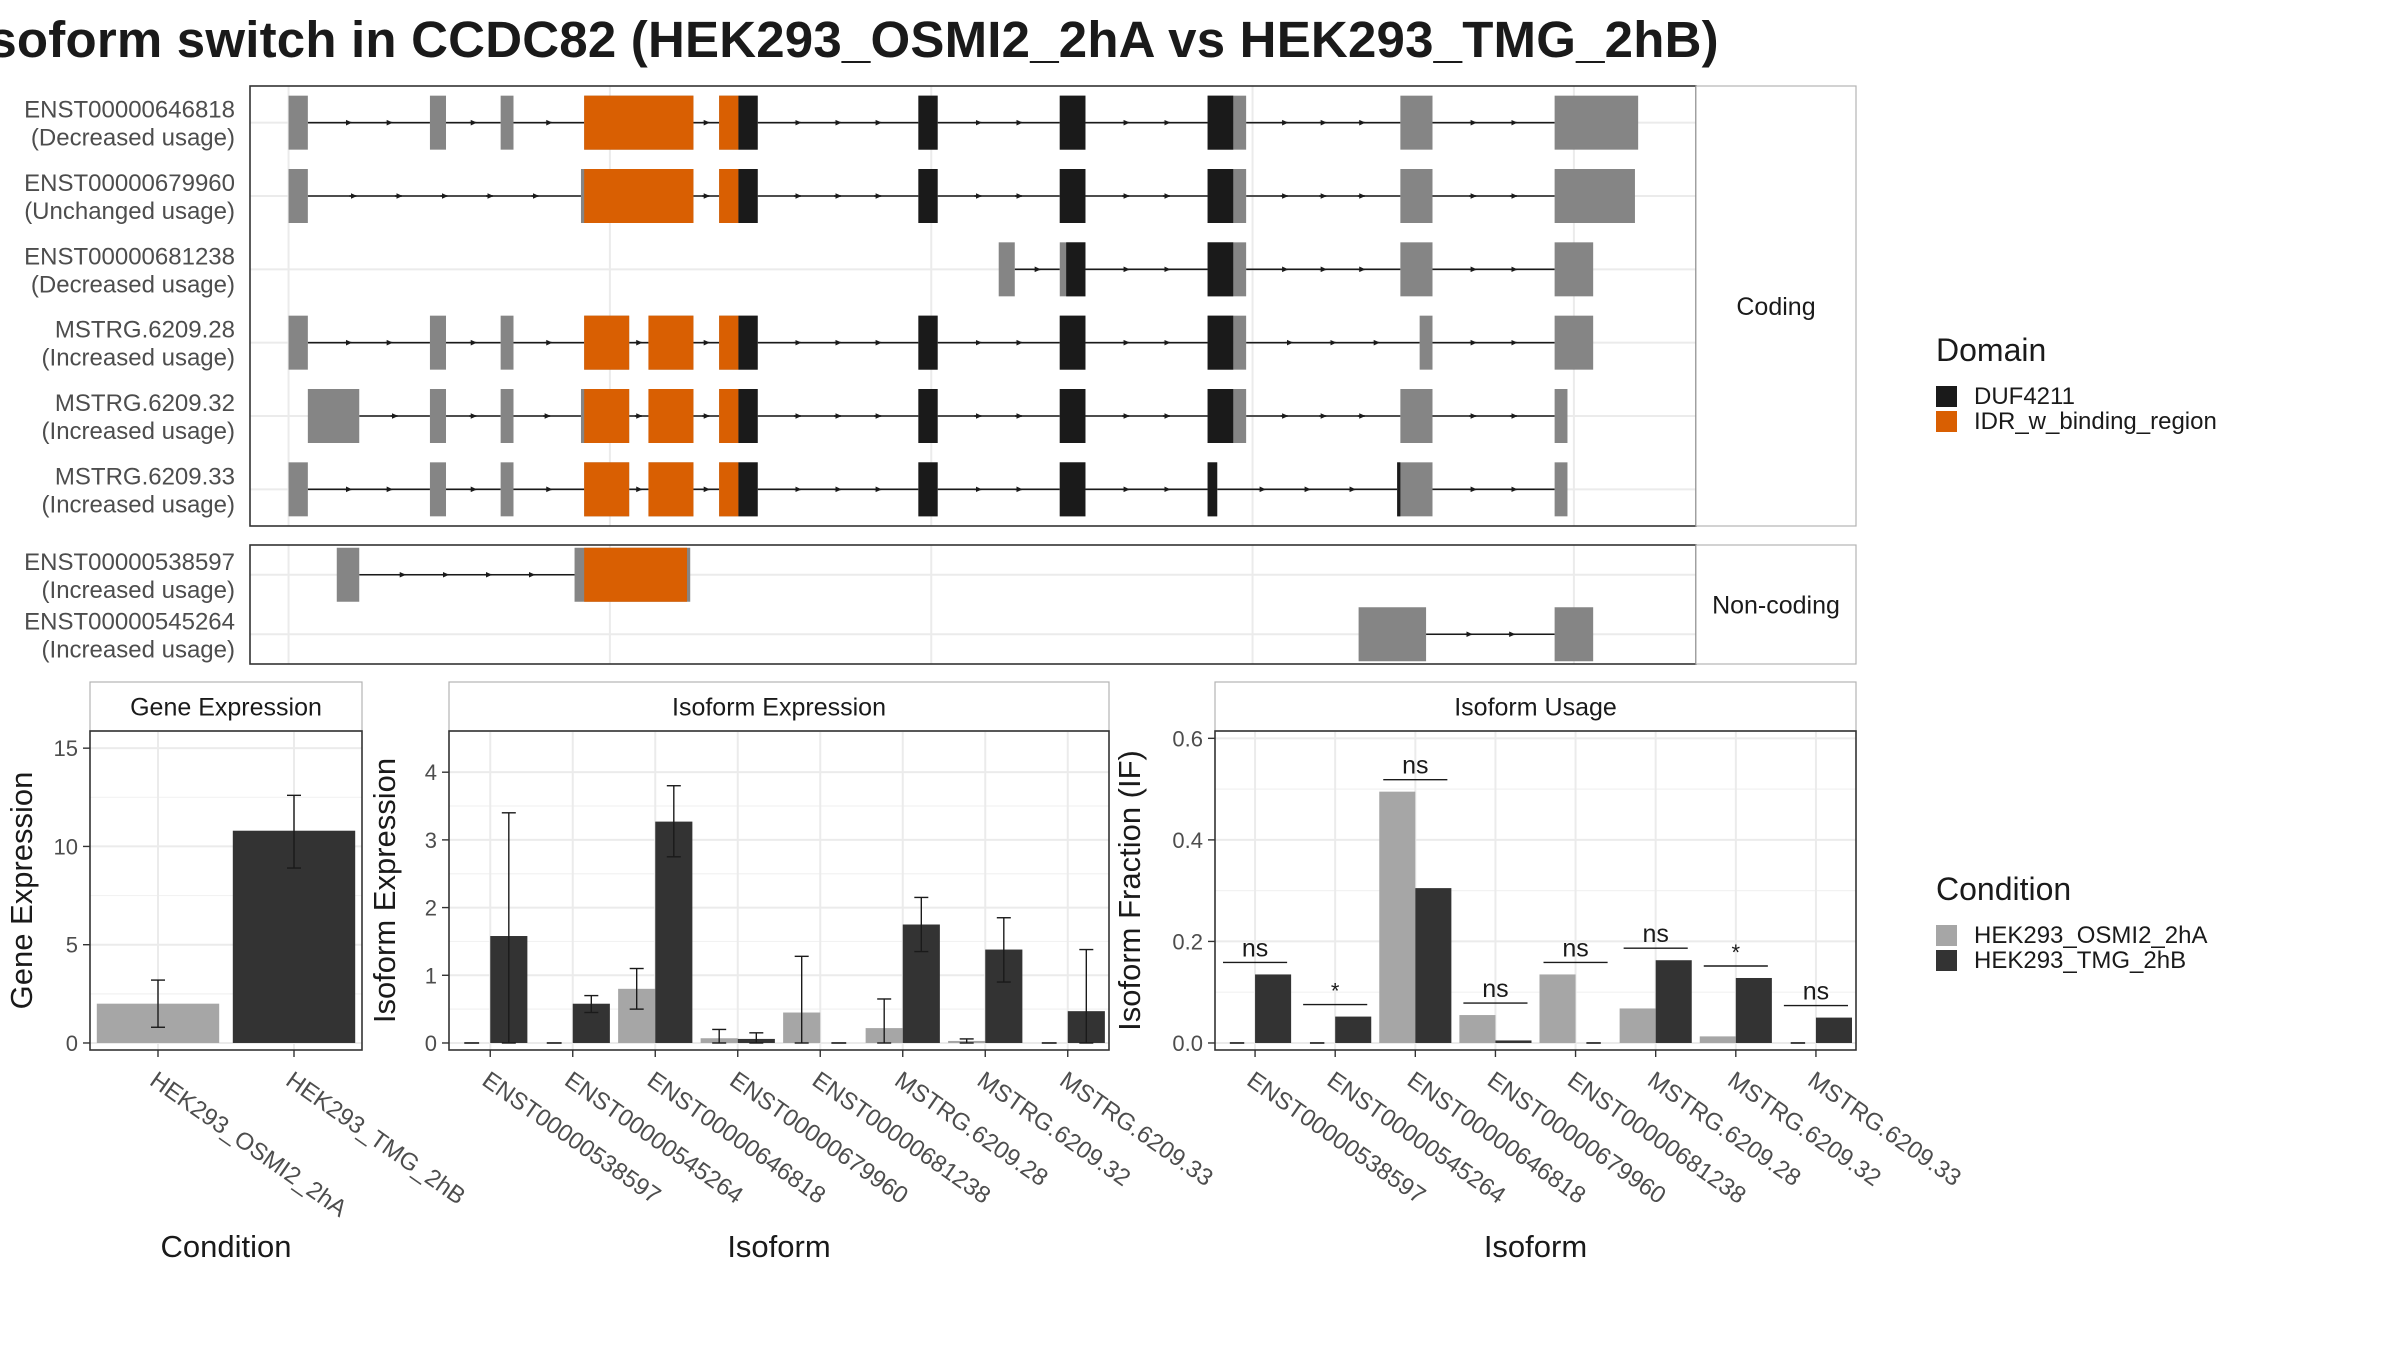 This screenshot has height=1350, width=2400. I want to click on y-tick-label: 15, so click(66, 748).